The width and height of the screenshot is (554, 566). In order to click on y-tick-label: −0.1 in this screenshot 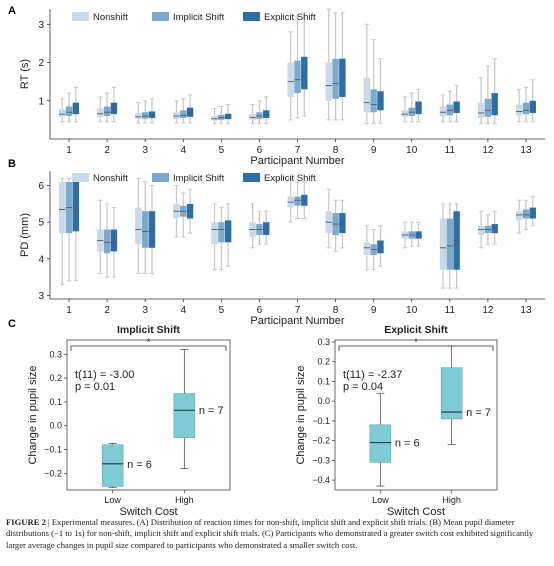, I will do `click(321, 421)`.